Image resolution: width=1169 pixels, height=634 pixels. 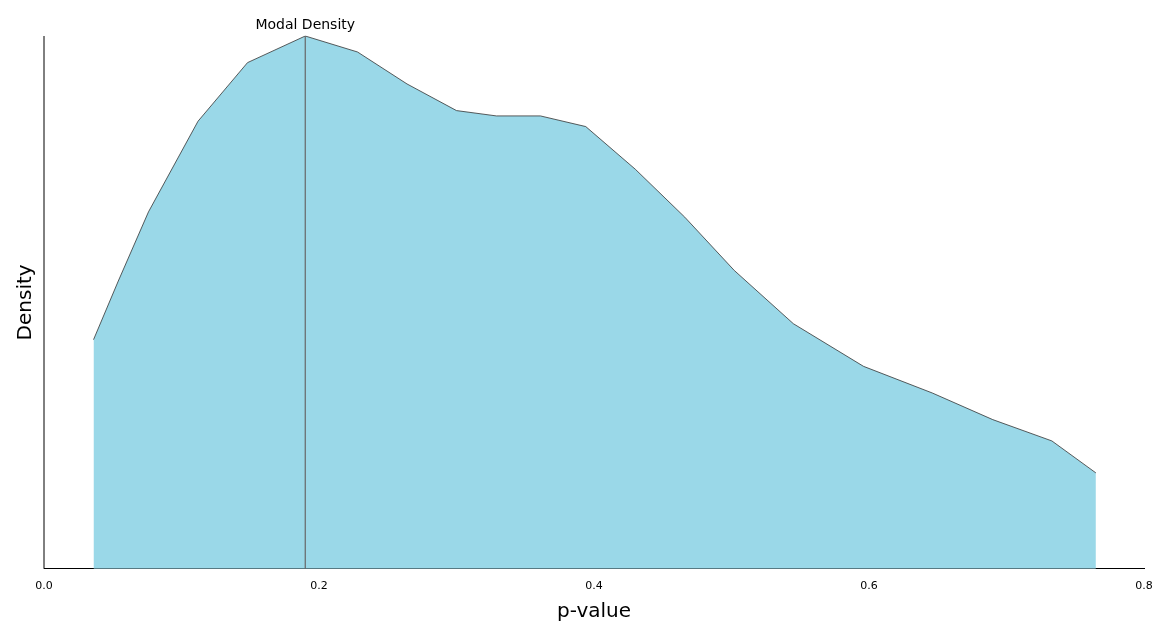 What do you see at coordinates (594, 610) in the screenshot?
I see `x-axis-title: p-value` at bounding box center [594, 610].